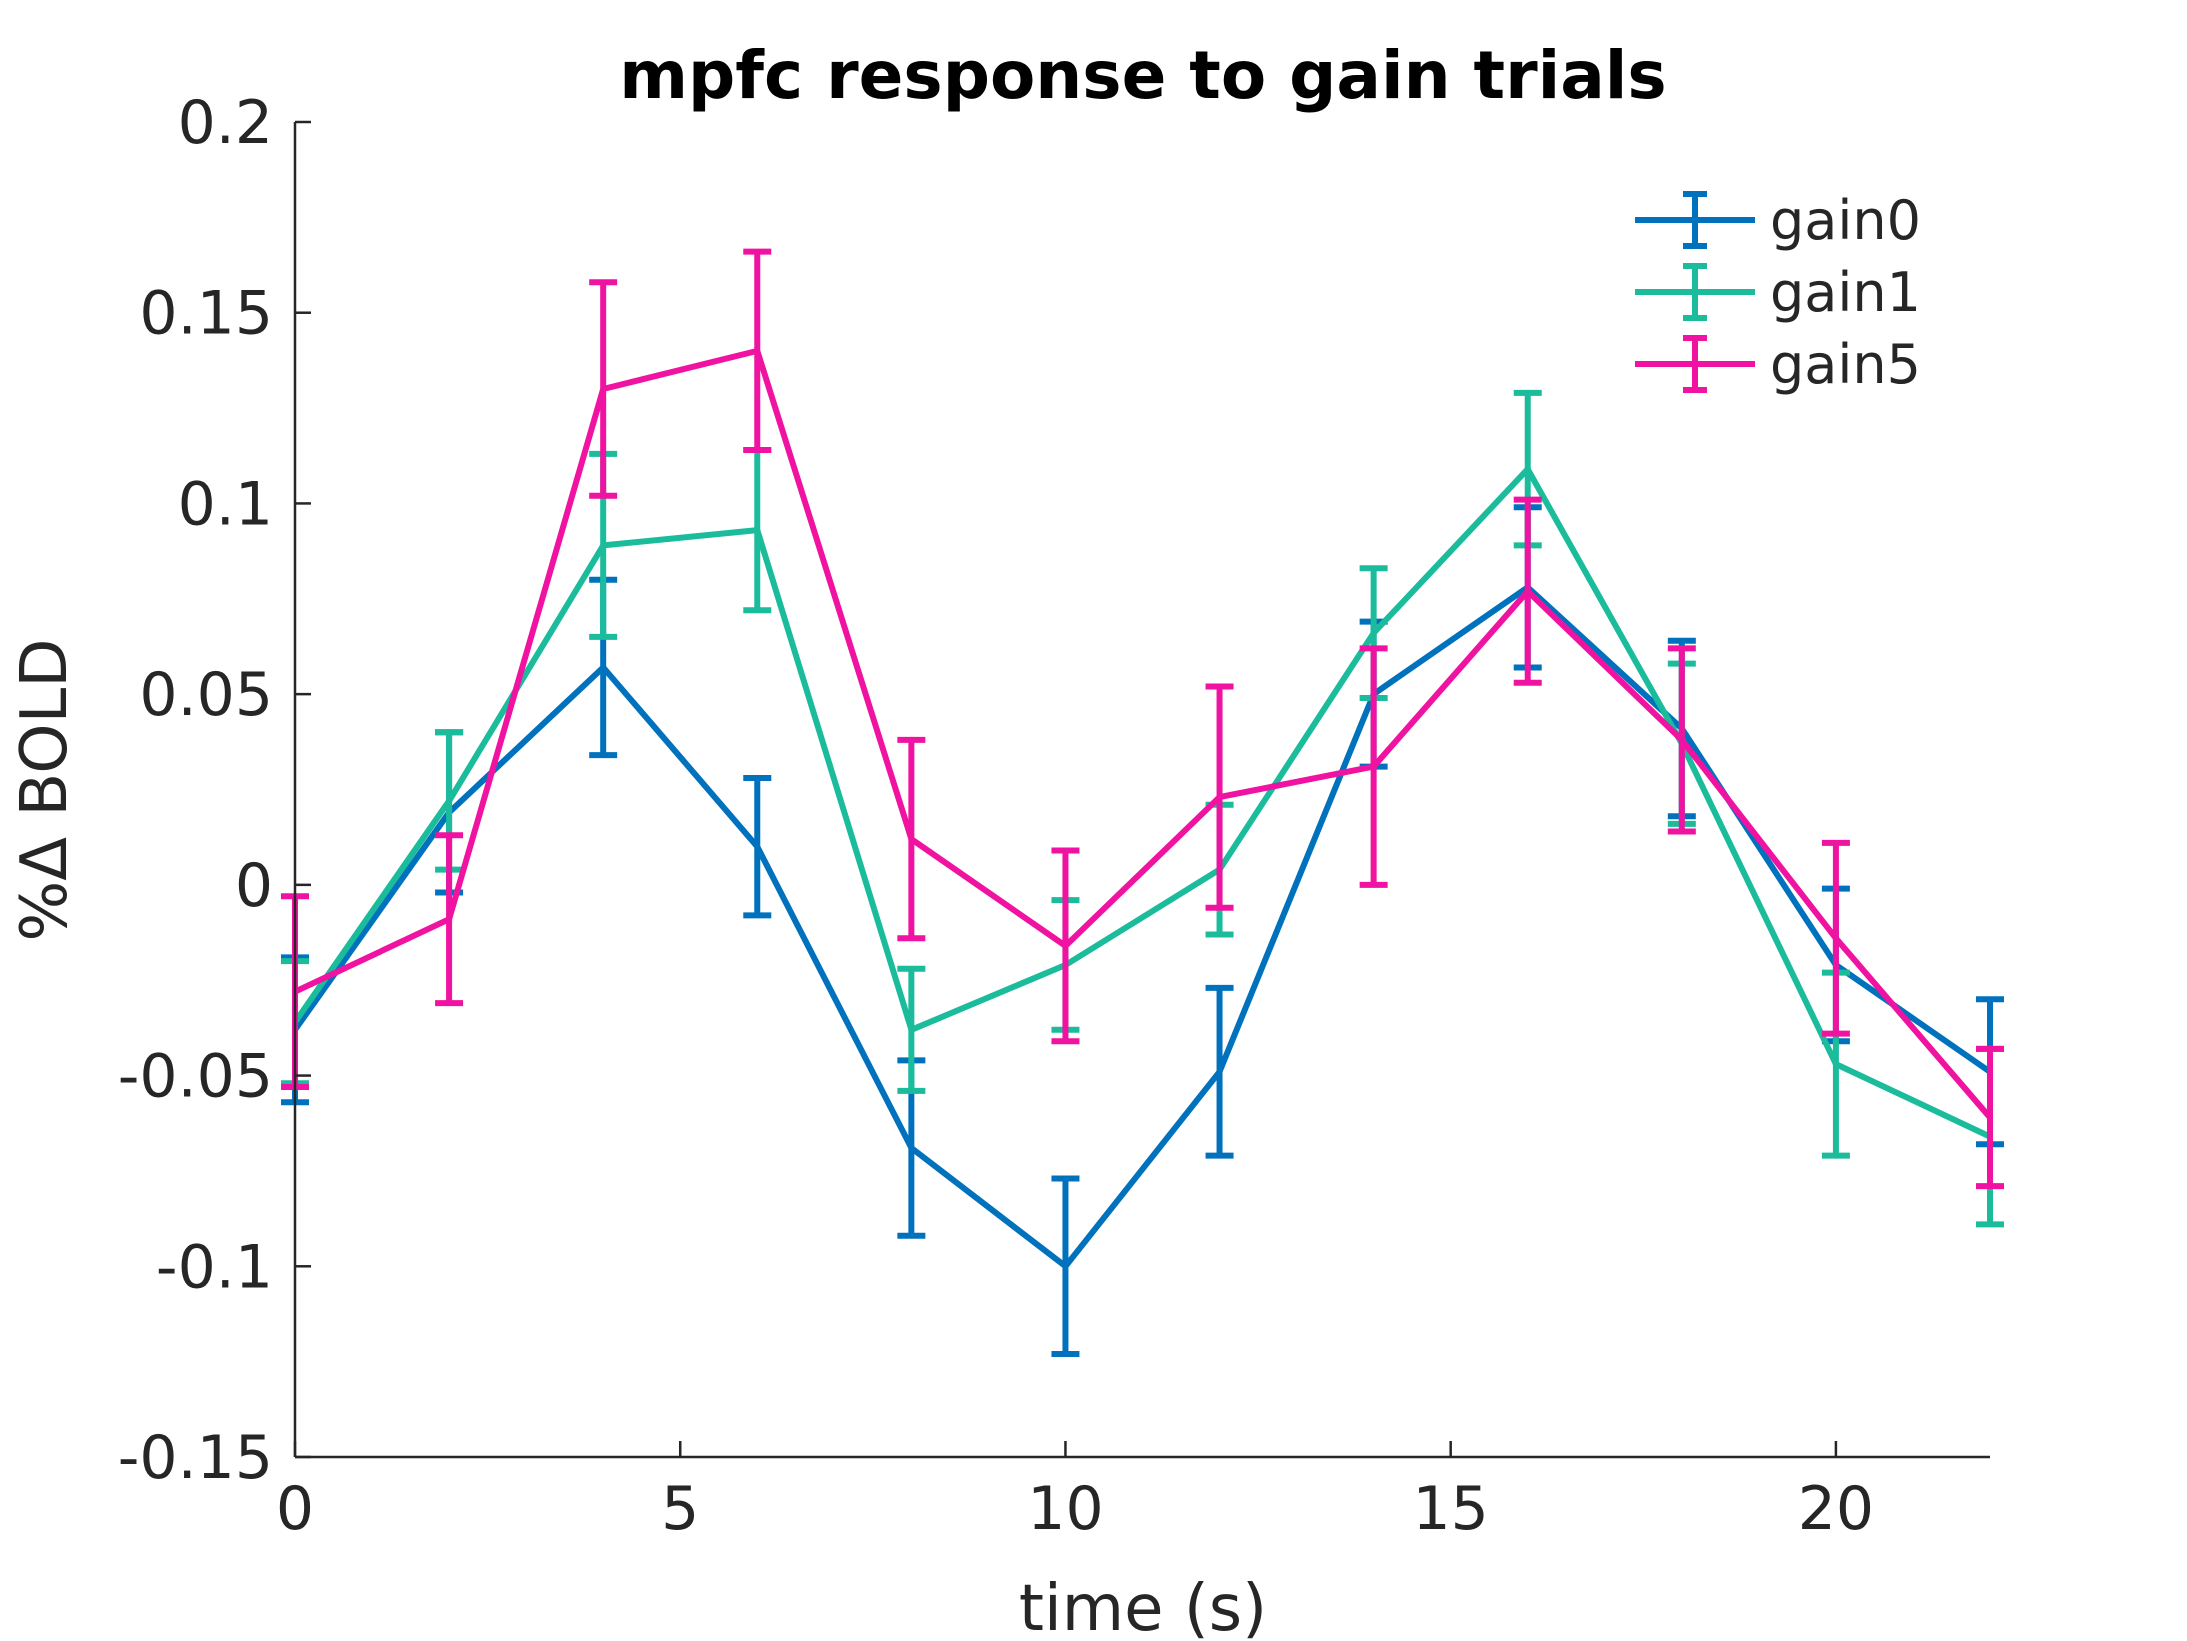 The width and height of the screenshot is (2187, 1641). I want to click on x-tick-label: 5, so click(680, 1509).